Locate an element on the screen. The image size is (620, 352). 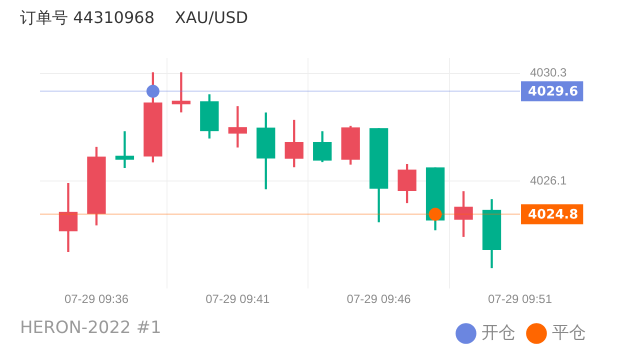
ref-line-label: 4024.8 is located at coordinates (553, 215).